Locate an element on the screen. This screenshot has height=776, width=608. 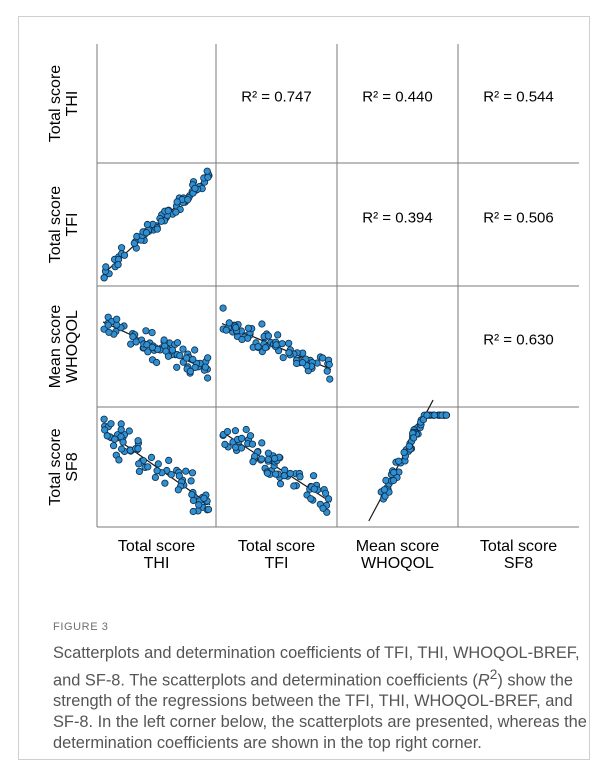
row-label-whoqol: Mean scoreWHOQOL is located at coordinates (64, 347).